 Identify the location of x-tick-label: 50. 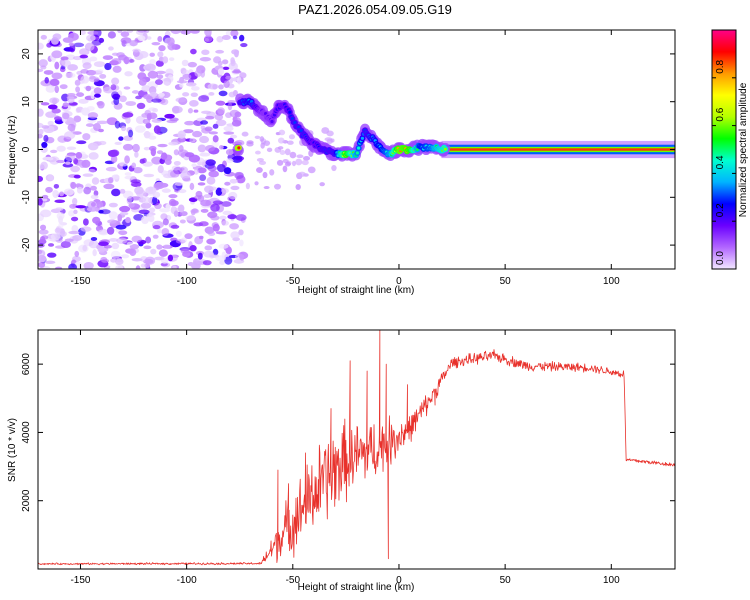
(506, 281).